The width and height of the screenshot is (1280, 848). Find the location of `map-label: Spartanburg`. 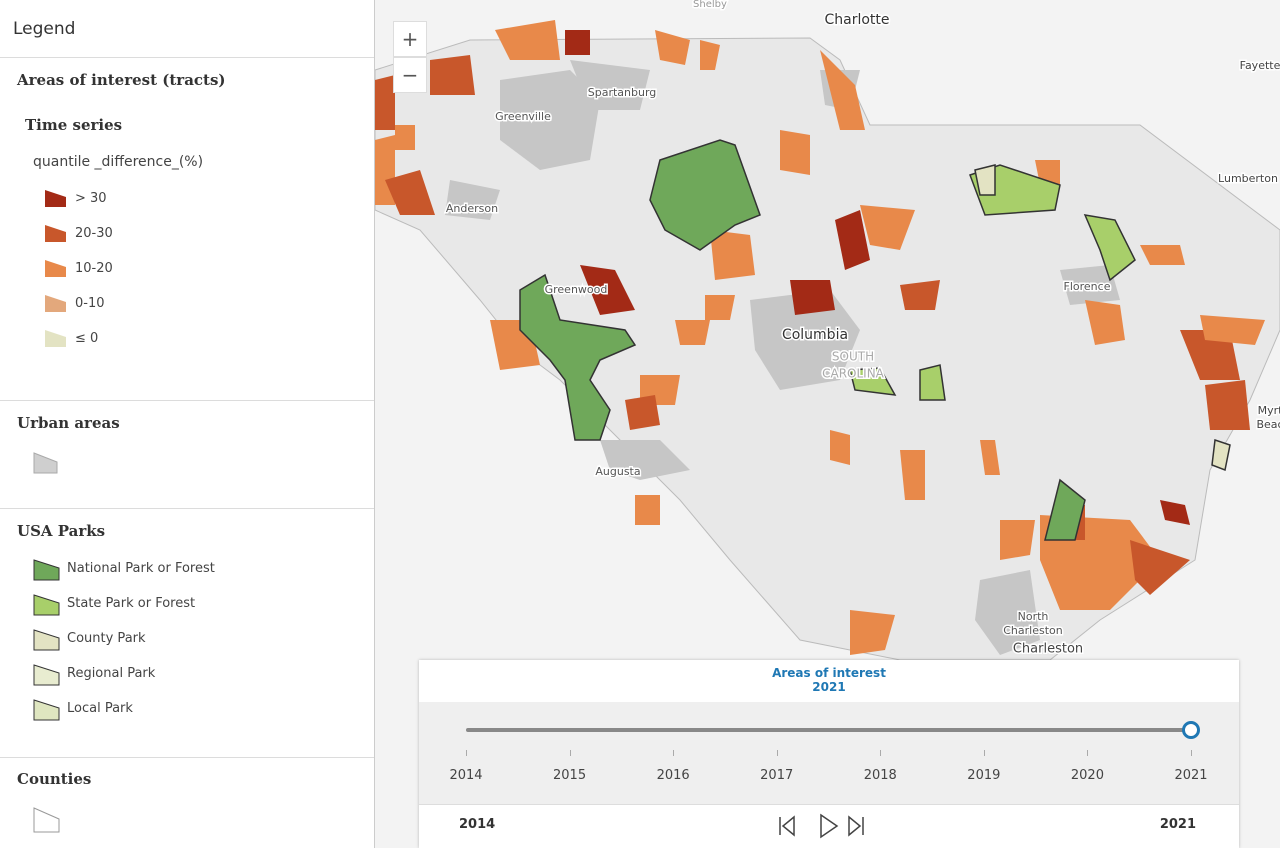

map-label: Spartanburg is located at coordinates (622, 92).